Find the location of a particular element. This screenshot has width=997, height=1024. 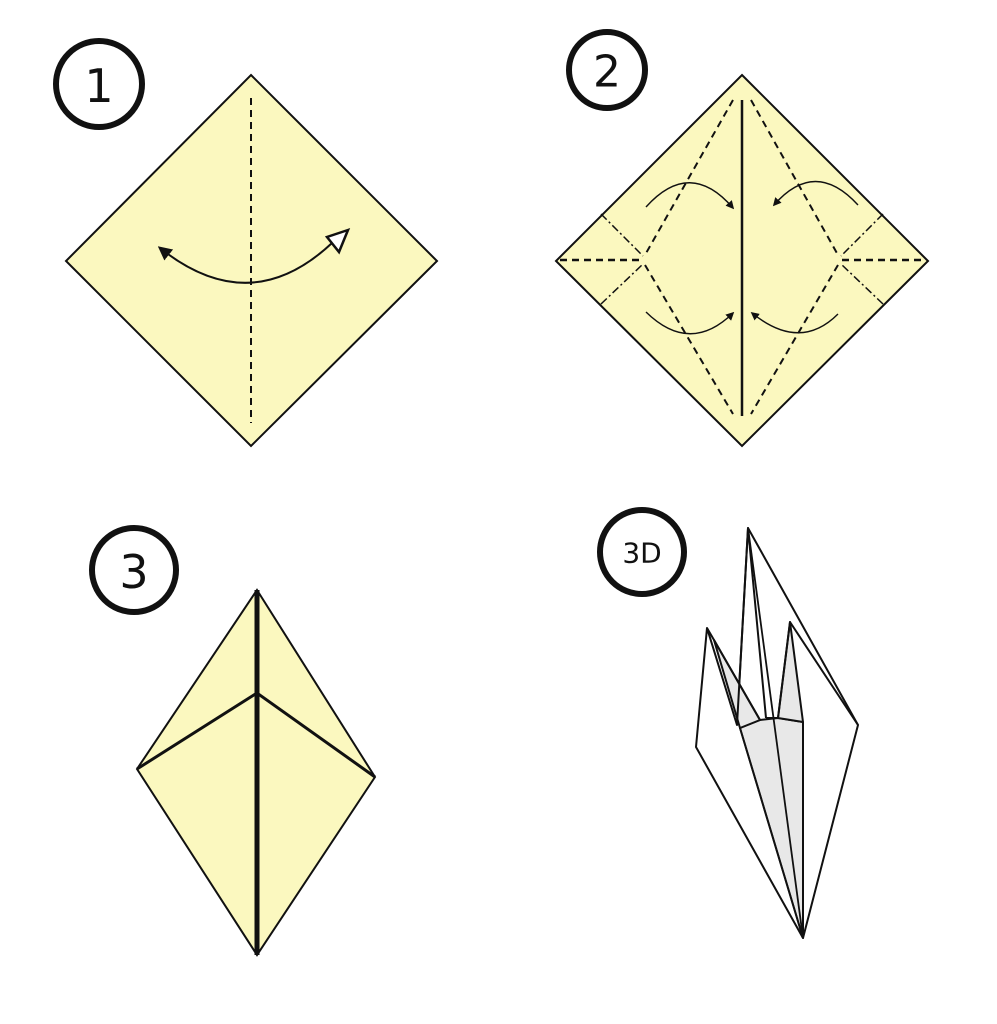

step-1-badge: 1 is located at coordinates (99, 84).